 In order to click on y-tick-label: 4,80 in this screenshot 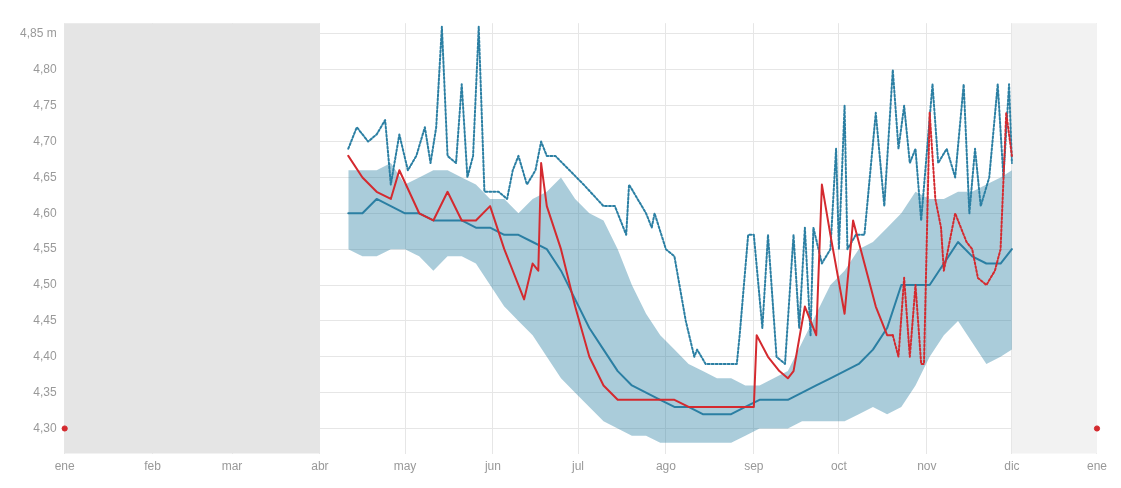, I will do `click(45, 69)`.